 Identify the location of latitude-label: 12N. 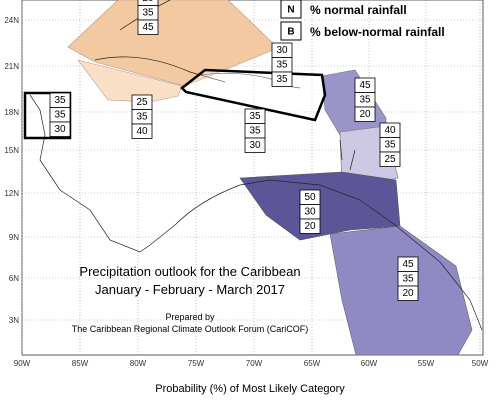
(11, 193).